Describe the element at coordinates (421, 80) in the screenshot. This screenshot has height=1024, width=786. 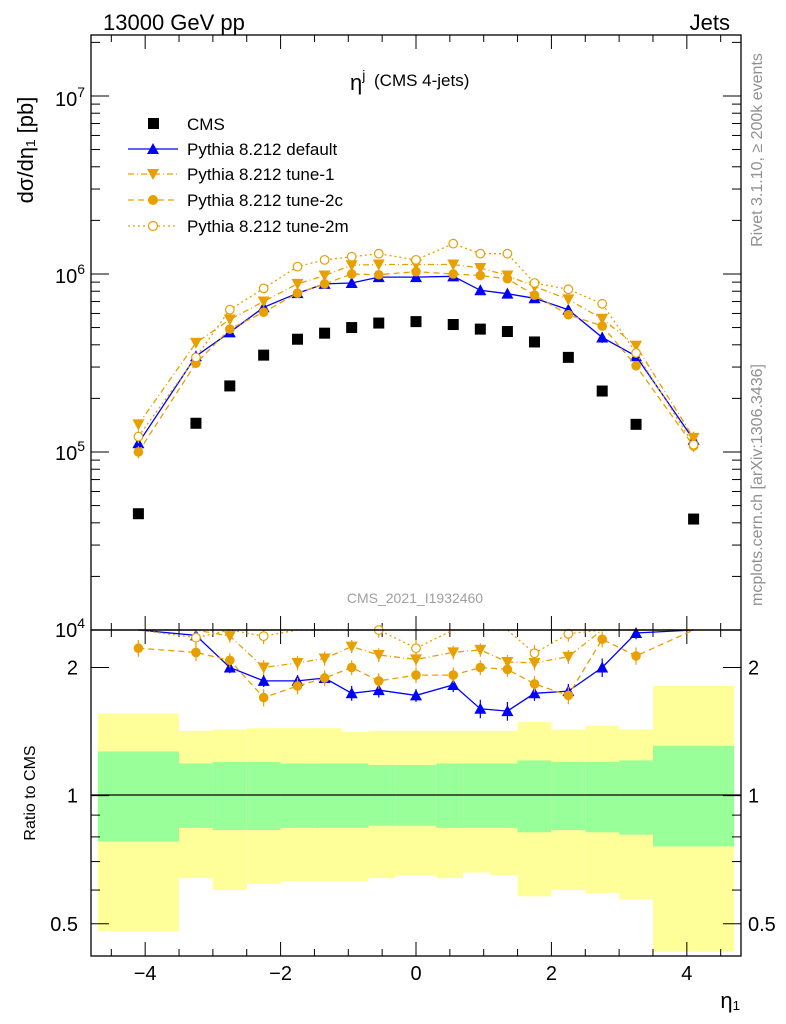
I see `main-title-note: (CMS 4-jets)` at that location.